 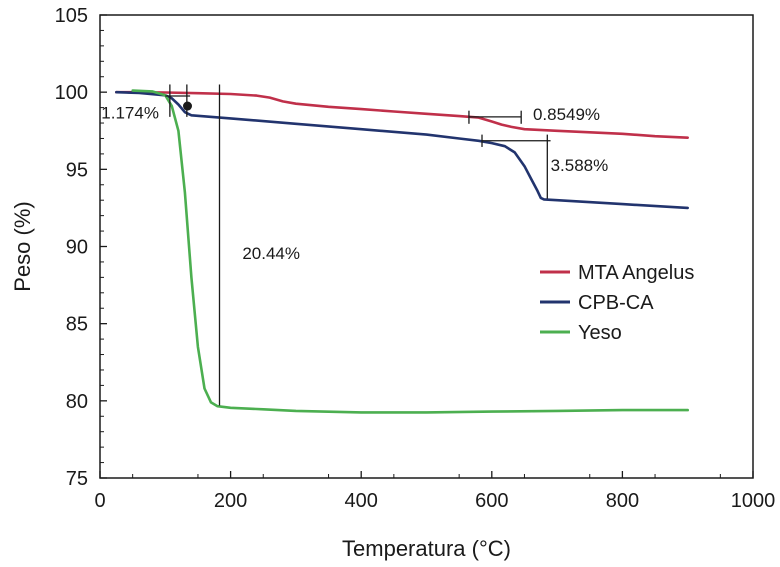 I want to click on x-tick-label: 400, so click(x=361, y=501).